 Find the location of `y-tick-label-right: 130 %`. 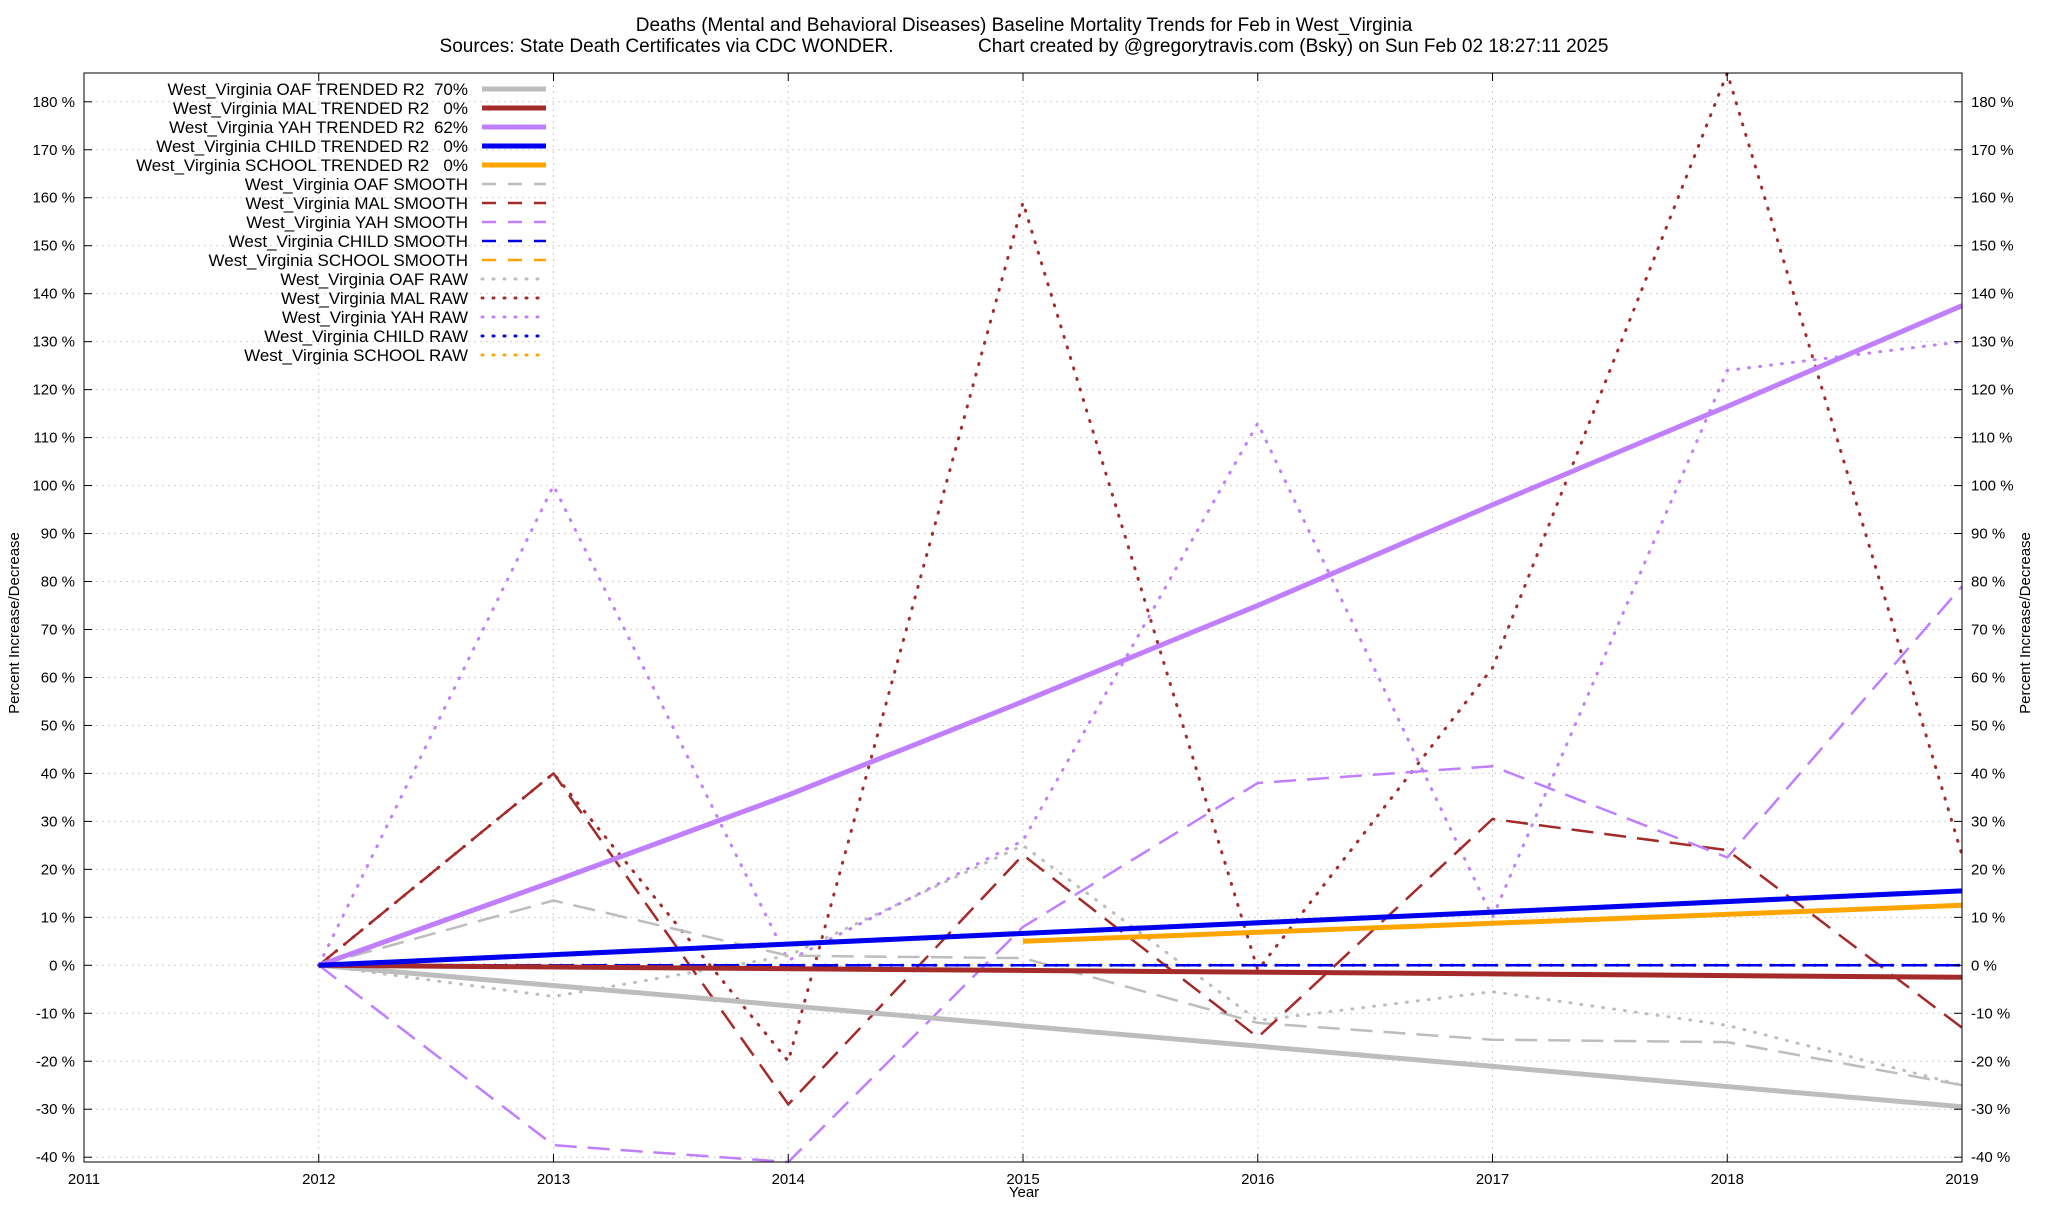

y-tick-label-right: 130 % is located at coordinates (1992, 342).